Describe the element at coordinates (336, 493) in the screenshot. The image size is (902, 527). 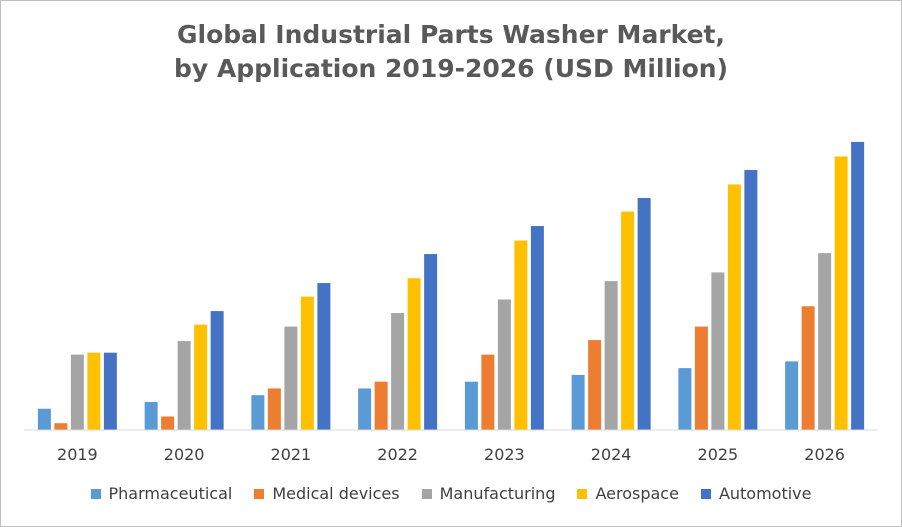
I see `legend-label: Medical devices` at that location.